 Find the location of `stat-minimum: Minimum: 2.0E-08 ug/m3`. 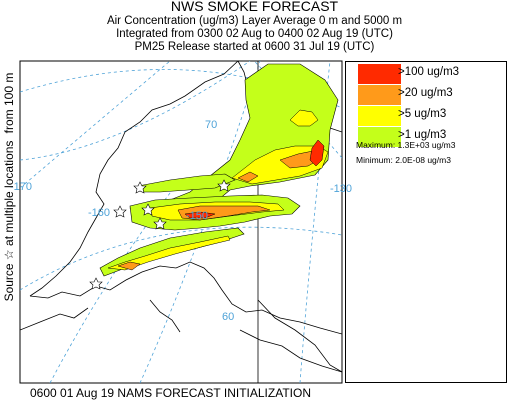

stat-minimum: Minimum: 2.0E-08 ug/m3 is located at coordinates (403, 160).